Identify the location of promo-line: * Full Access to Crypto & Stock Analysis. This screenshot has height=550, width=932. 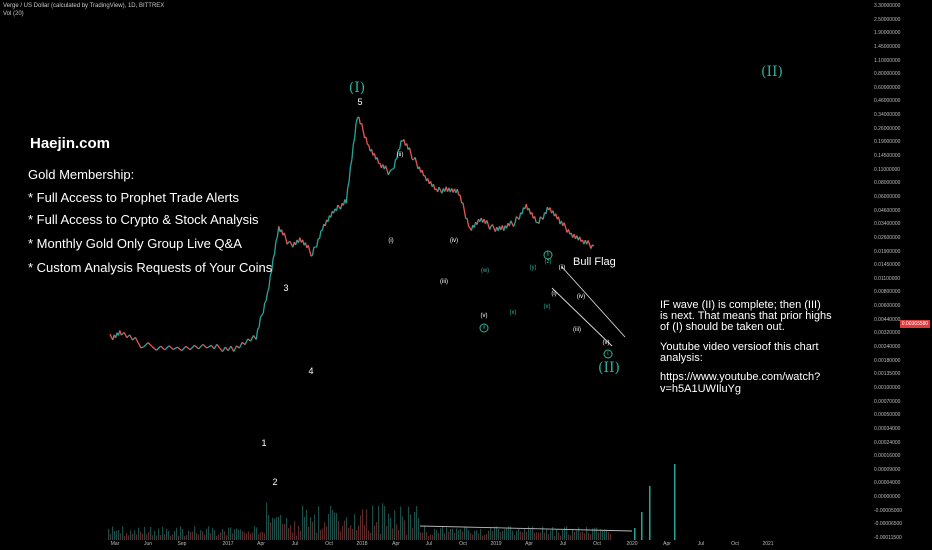
(143, 219).